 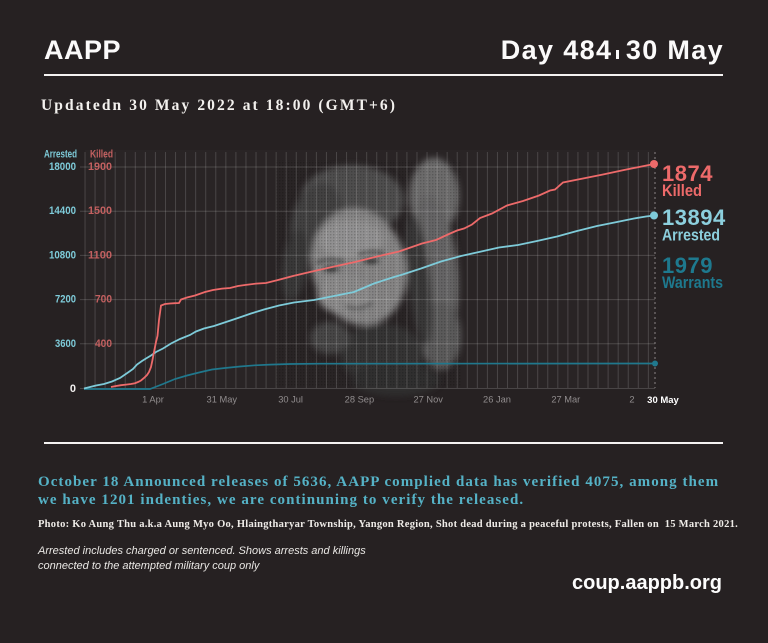 What do you see at coordinates (687, 173) in the screenshot?
I see `svg-text: 1874` at bounding box center [687, 173].